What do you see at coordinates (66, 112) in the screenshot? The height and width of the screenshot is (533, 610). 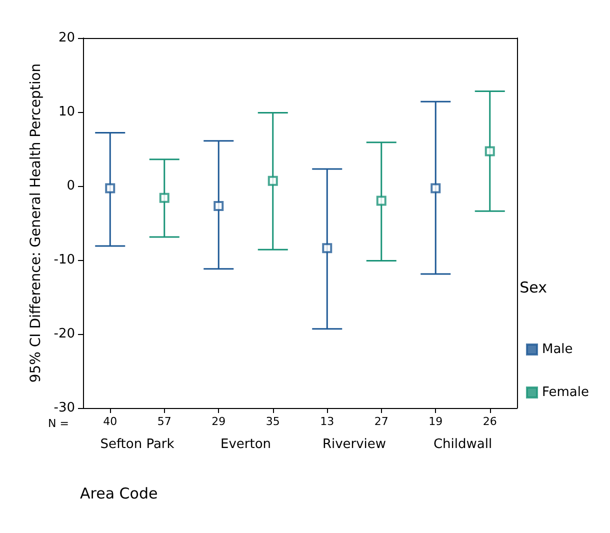 I see `y-tick-label: 10` at bounding box center [66, 112].